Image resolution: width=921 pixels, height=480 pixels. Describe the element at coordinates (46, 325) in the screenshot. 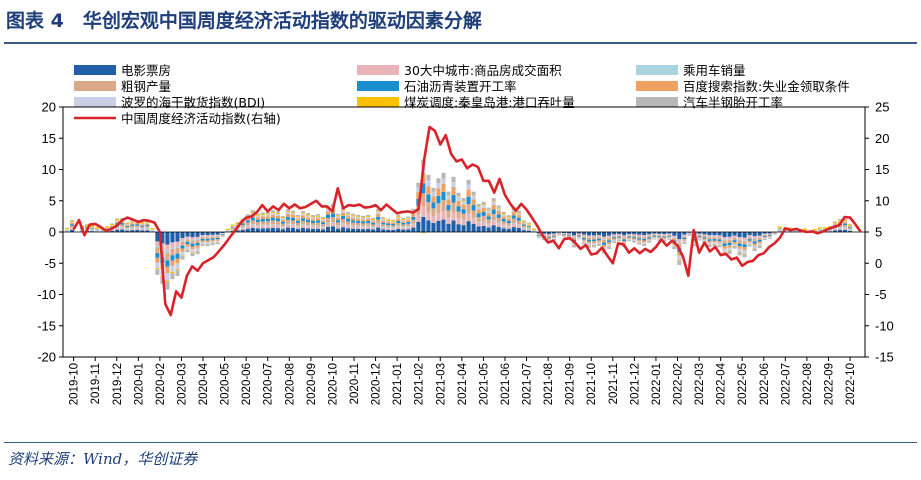

I see `y-tick-label: -15` at that location.